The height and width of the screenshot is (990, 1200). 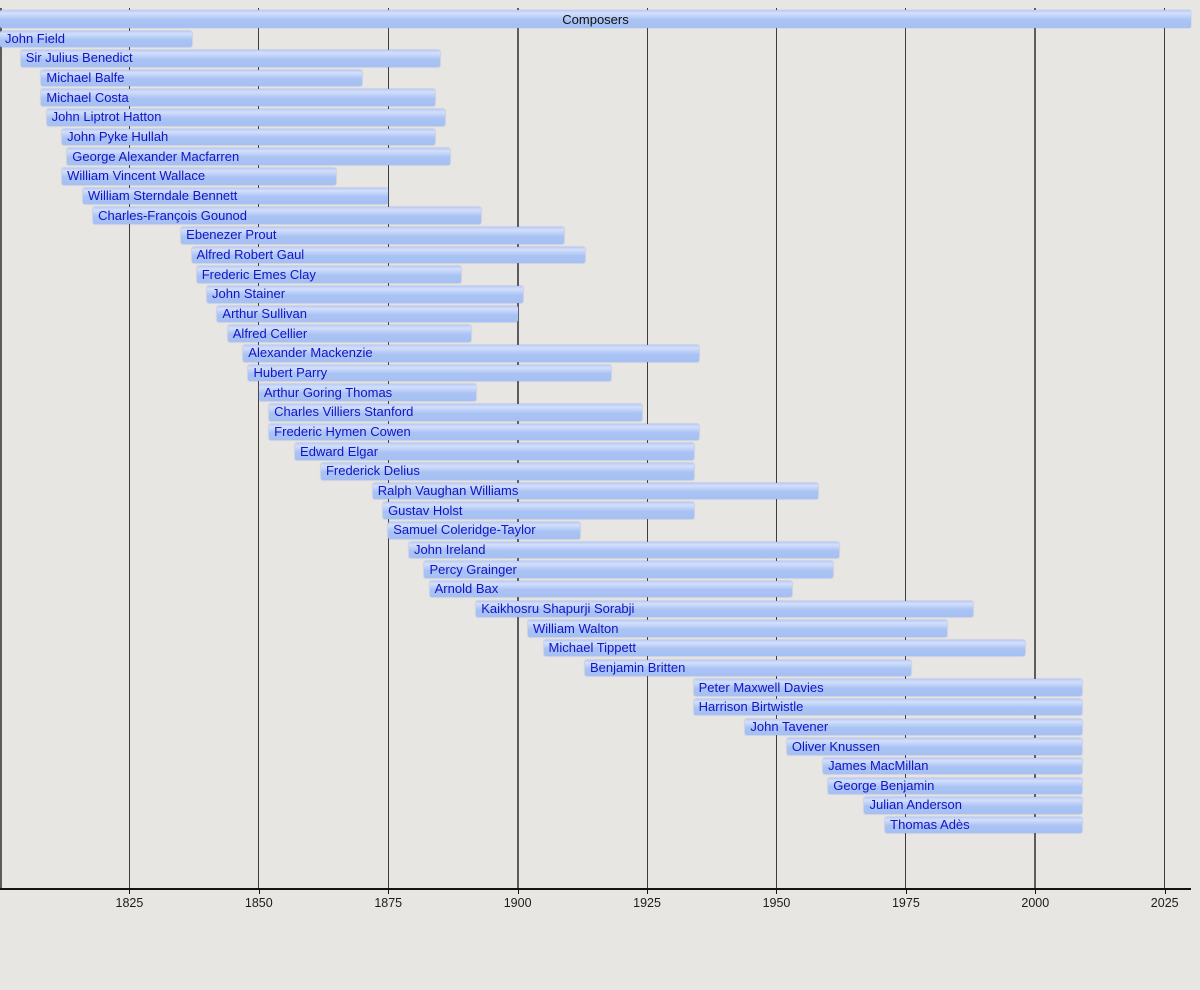 What do you see at coordinates (249, 294) in the screenshot?
I see `composer-label: John Stainer` at bounding box center [249, 294].